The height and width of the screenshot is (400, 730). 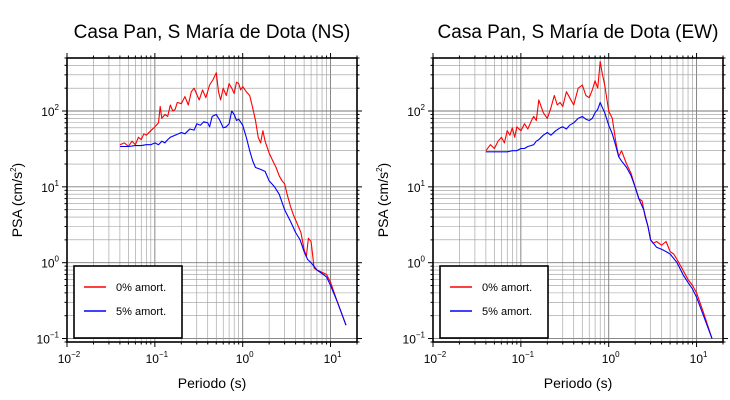 I want to click on chart-title: Casa Pan, S María de Dota (NS), so click(x=212, y=32).